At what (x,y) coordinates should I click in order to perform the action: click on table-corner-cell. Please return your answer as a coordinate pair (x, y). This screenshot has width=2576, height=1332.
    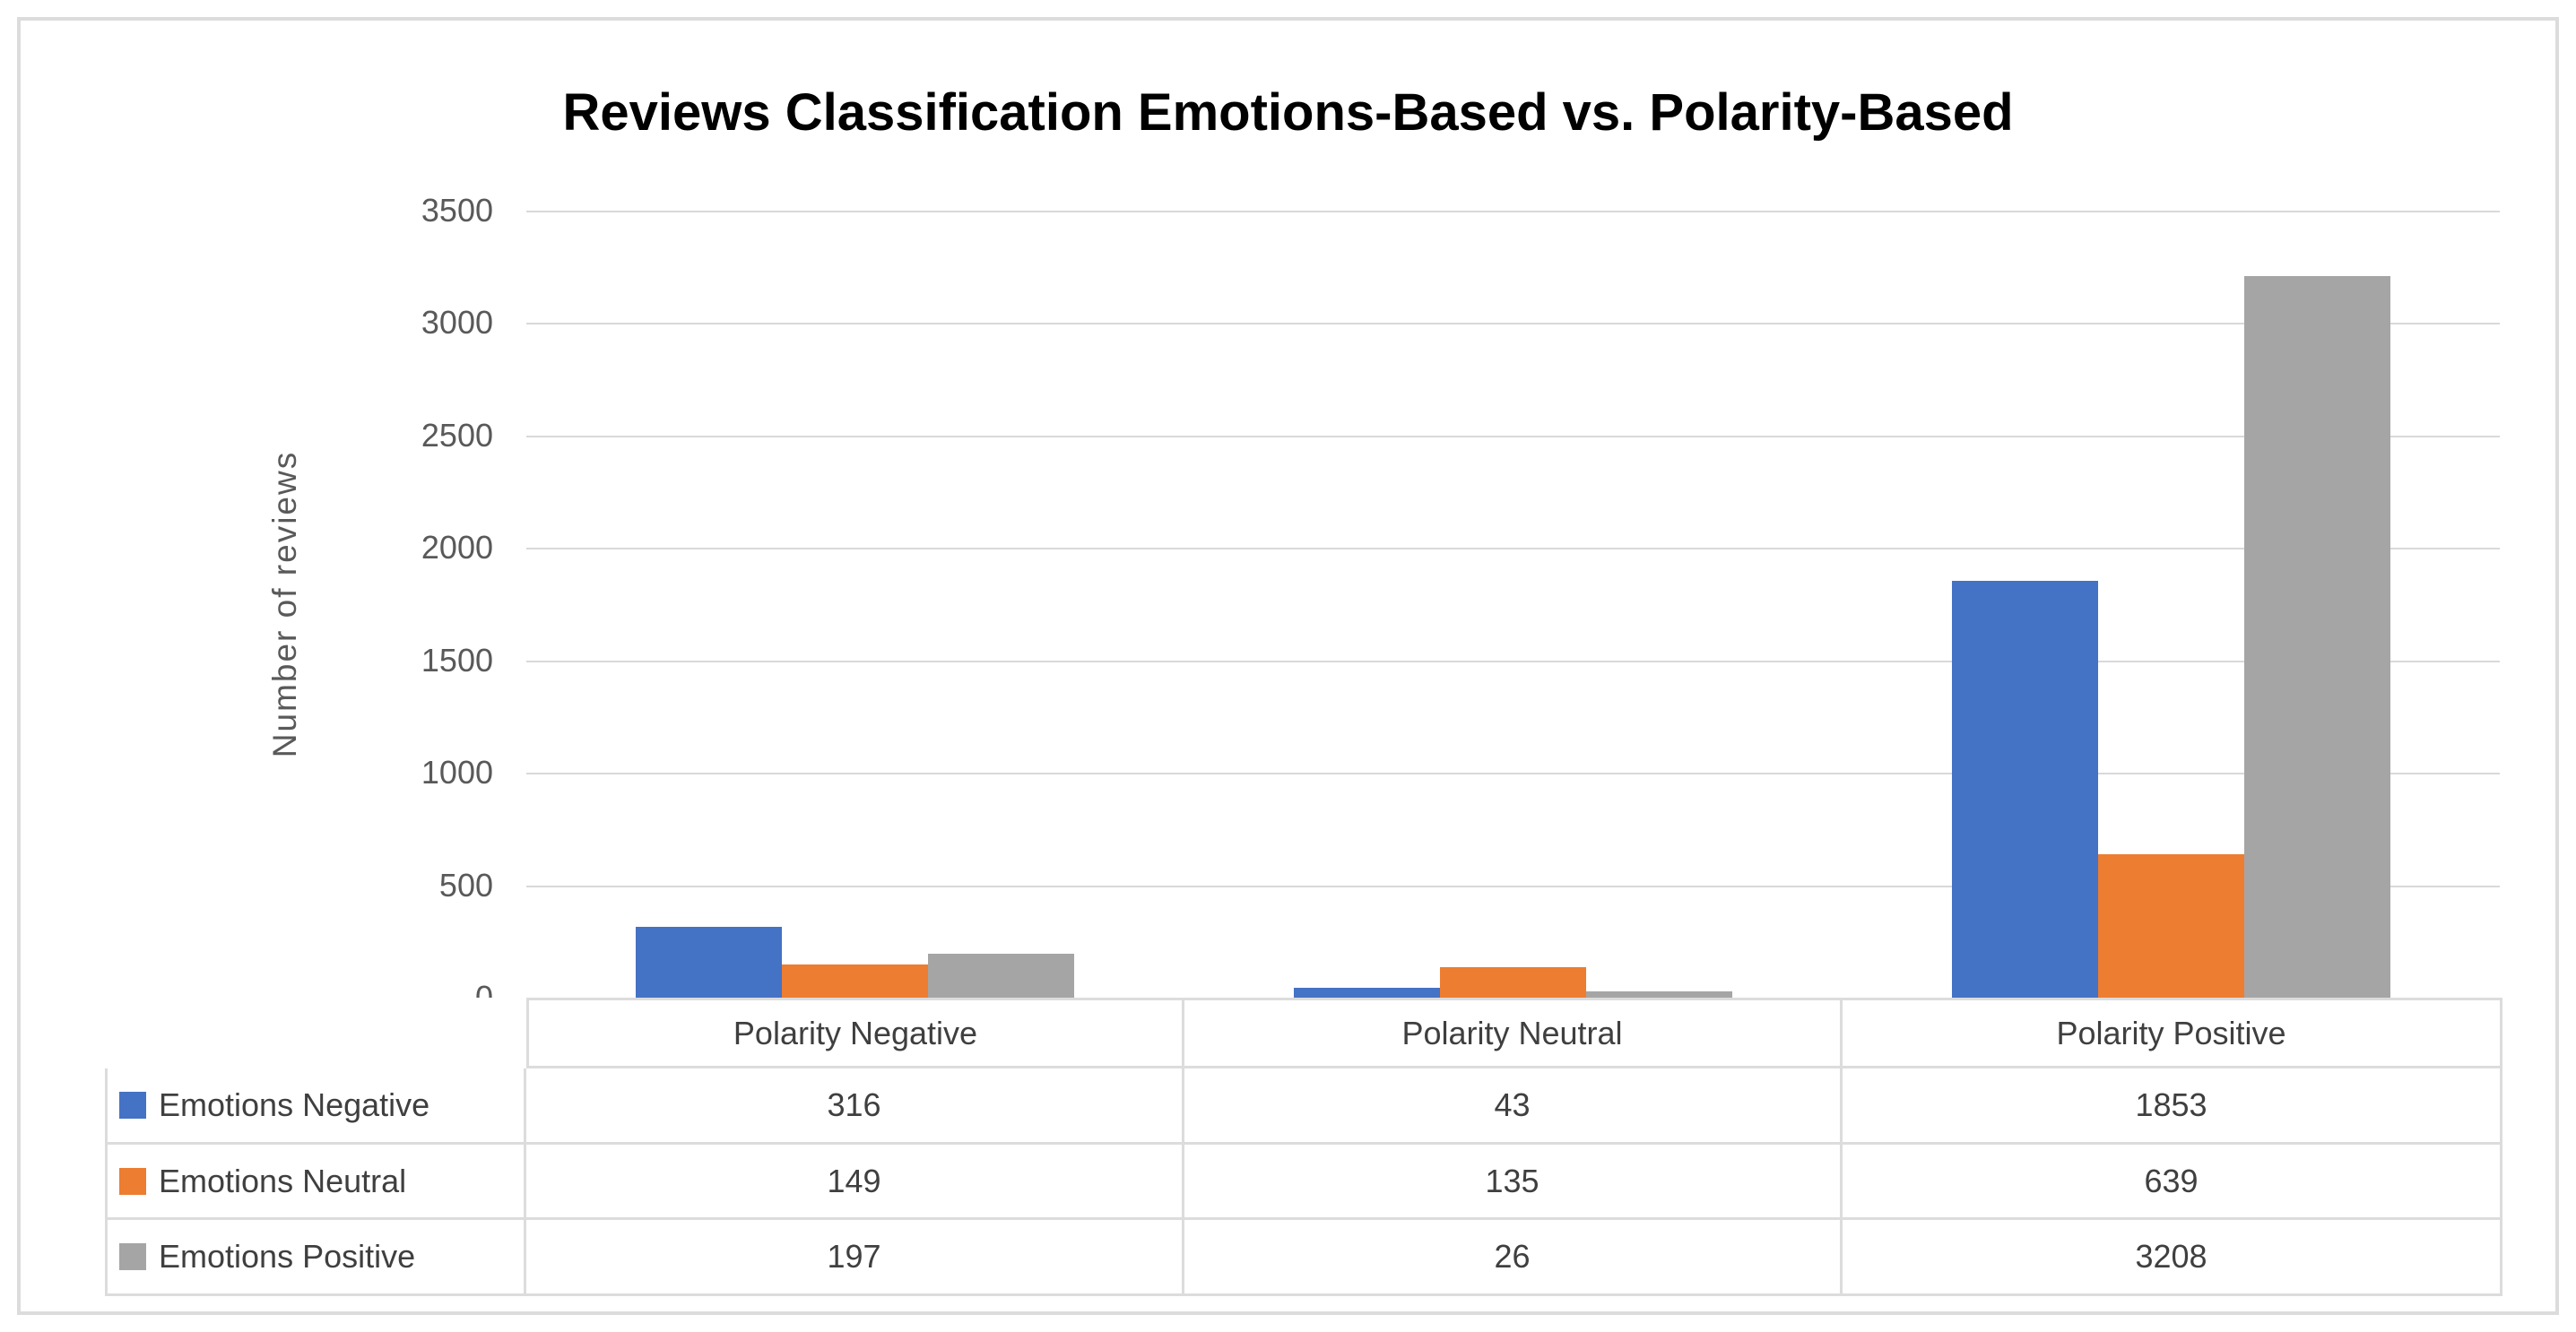
    Looking at the image, I should click on (315, 1033).